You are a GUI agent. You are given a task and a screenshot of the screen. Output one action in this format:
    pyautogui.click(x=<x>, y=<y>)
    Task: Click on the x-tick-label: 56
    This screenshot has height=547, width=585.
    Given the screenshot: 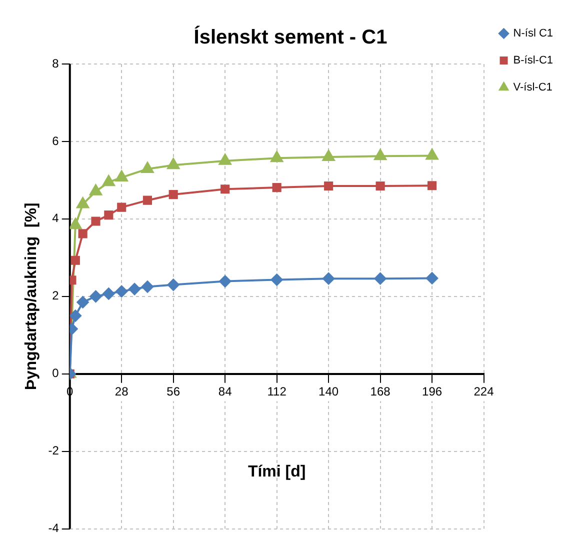 What is the action you would take?
    pyautogui.click(x=173, y=391)
    